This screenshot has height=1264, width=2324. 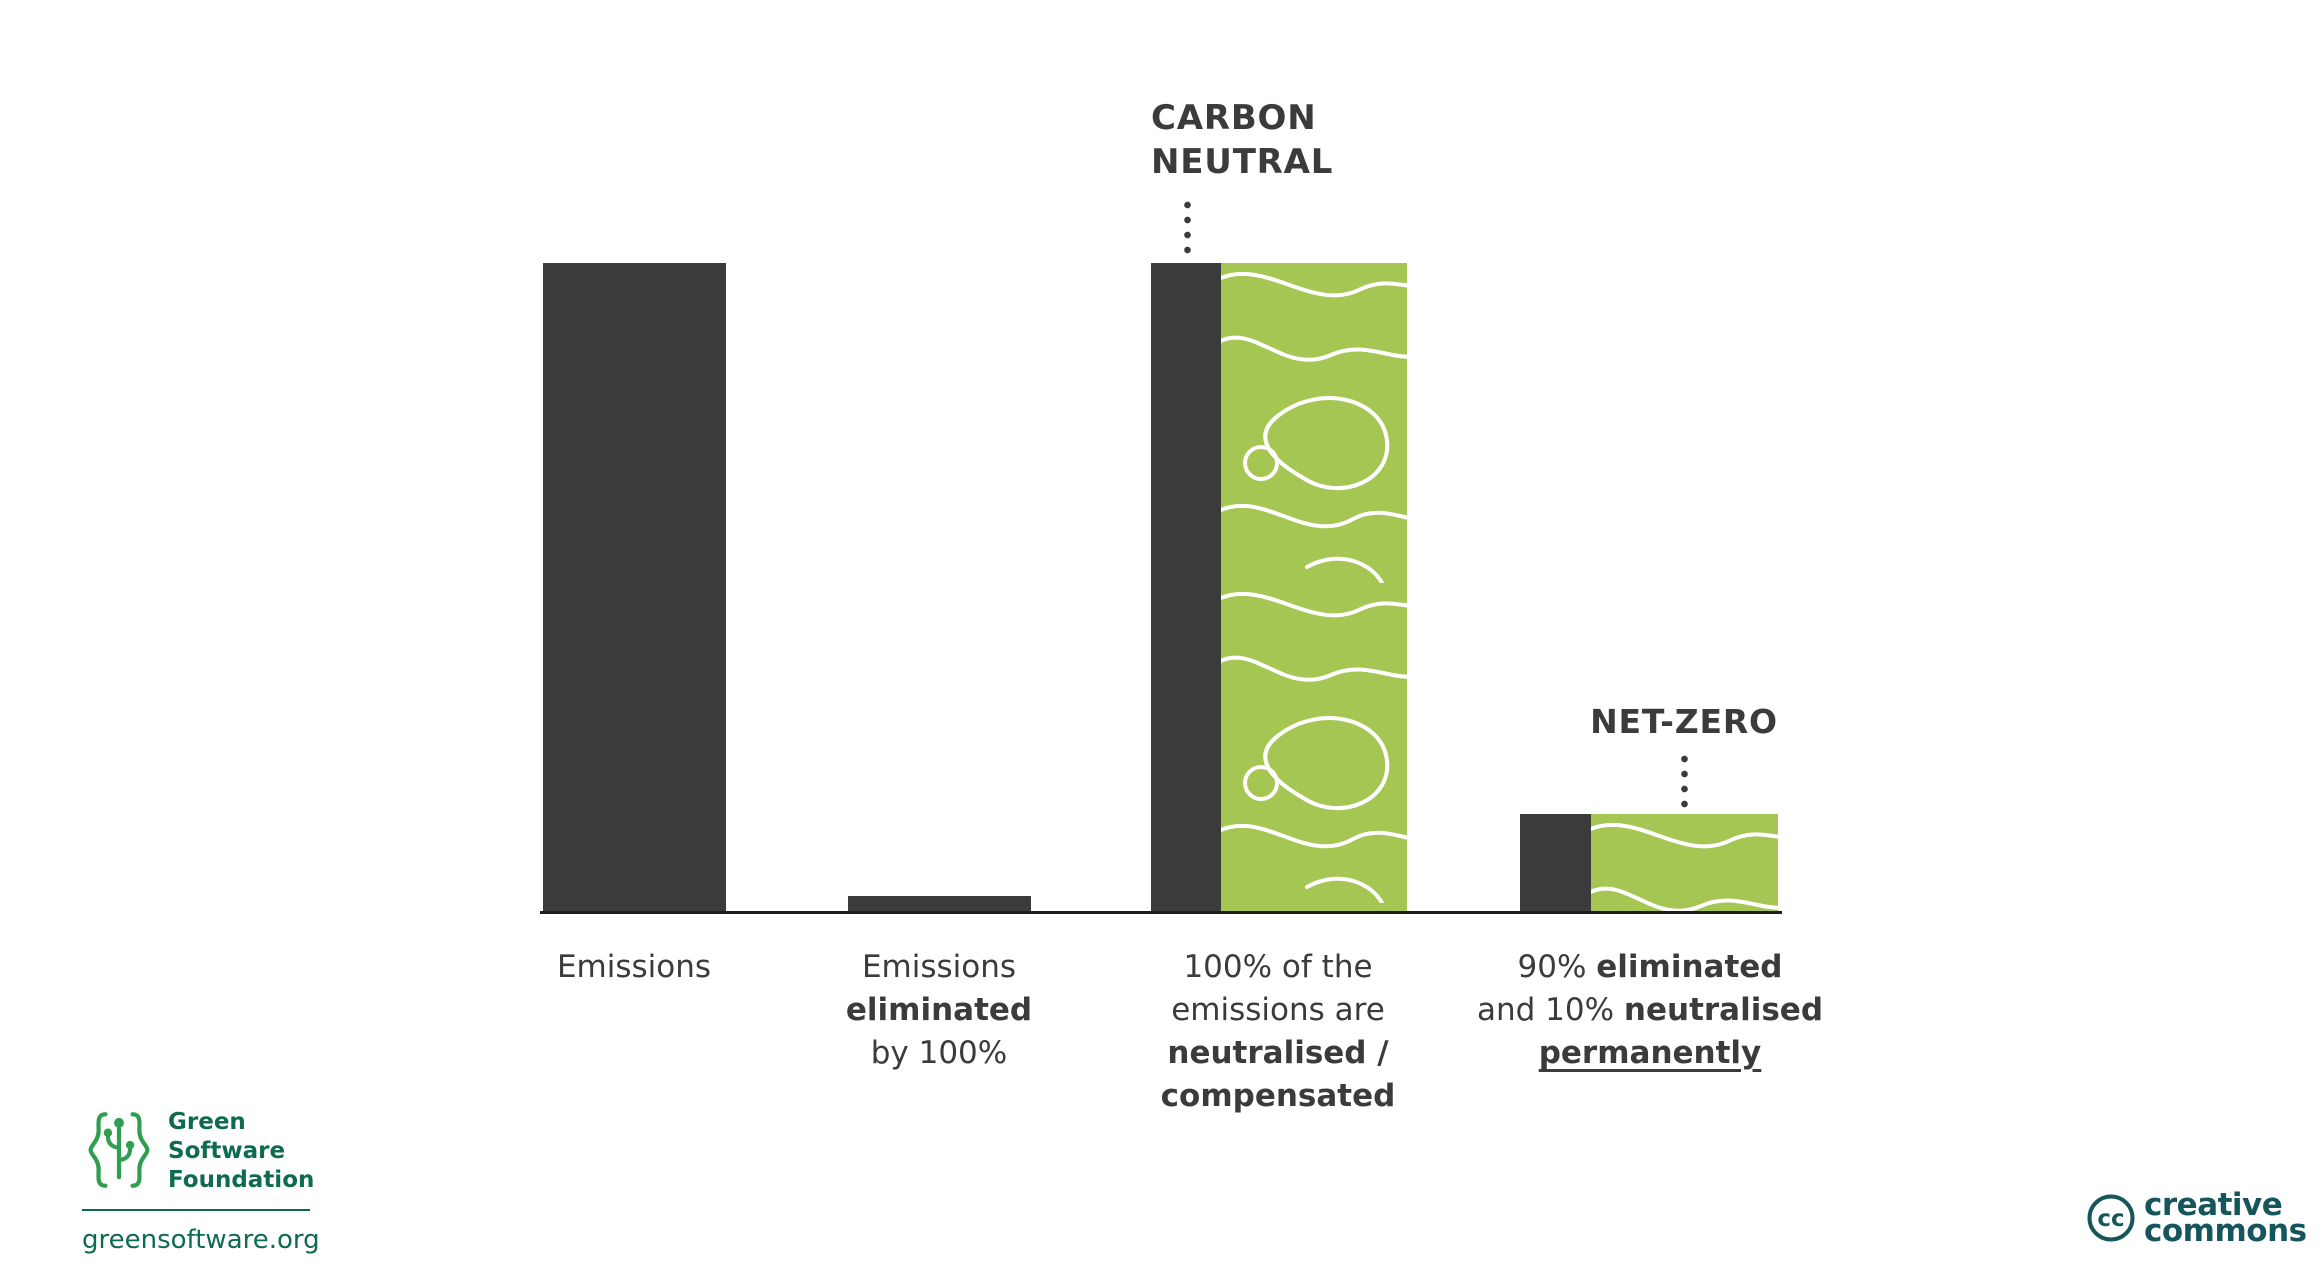 What do you see at coordinates (119, 1152) in the screenshot?
I see `gsf-seedling-braces-icon` at bounding box center [119, 1152].